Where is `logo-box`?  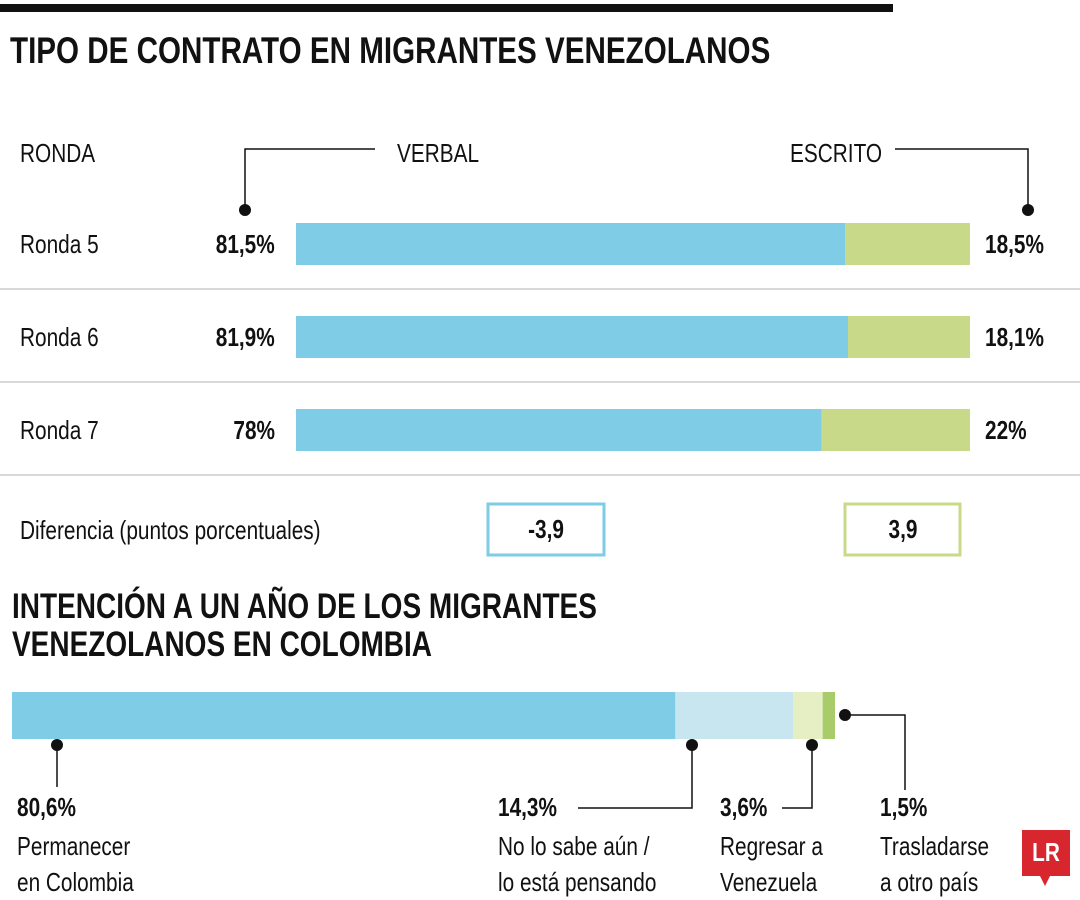
logo-box is located at coordinates (1046, 853).